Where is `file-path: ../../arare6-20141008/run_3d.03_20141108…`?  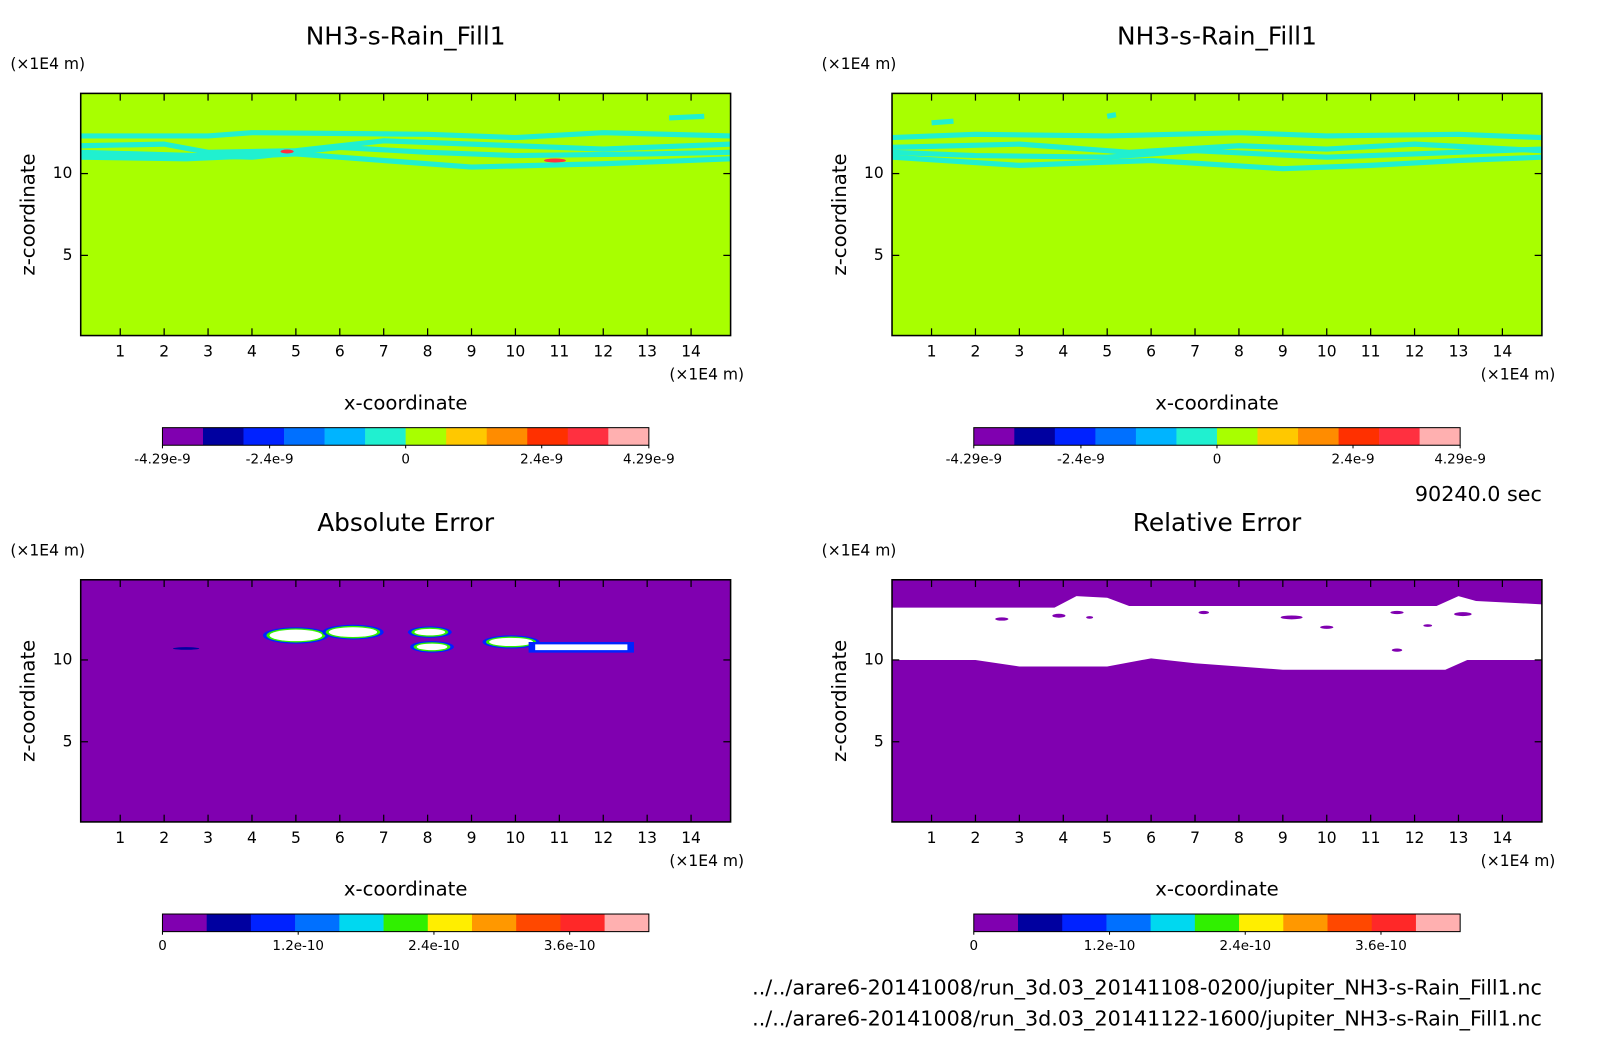 file-path: ../../arare6-20141008/run_3d.03_20141108… is located at coordinates (1147, 988).